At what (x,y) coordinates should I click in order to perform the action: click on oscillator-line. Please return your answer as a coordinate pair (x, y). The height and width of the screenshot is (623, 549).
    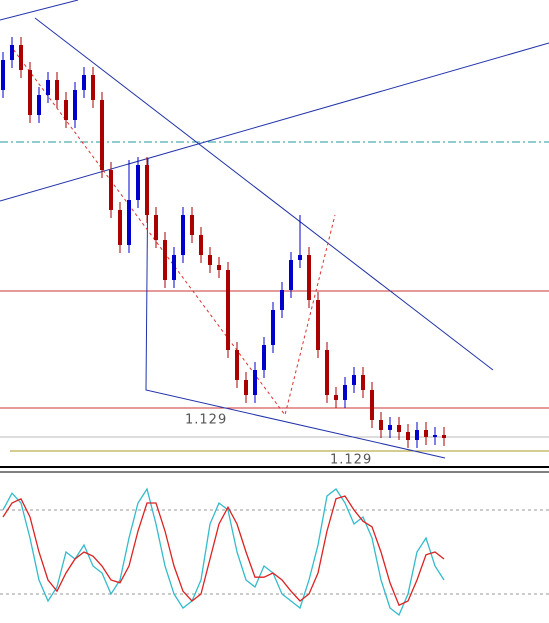
    Looking at the image, I should click on (223, 551).